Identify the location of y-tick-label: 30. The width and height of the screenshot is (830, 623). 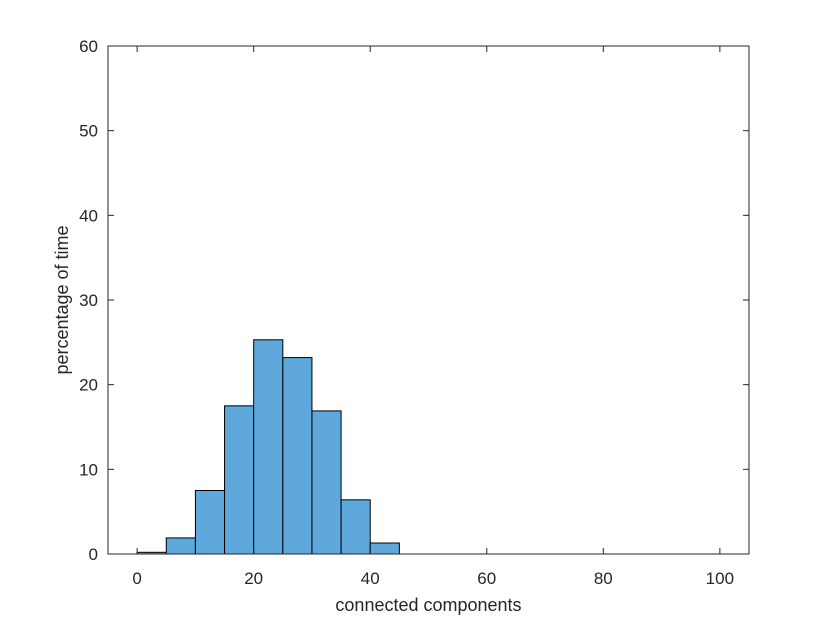
(88, 300).